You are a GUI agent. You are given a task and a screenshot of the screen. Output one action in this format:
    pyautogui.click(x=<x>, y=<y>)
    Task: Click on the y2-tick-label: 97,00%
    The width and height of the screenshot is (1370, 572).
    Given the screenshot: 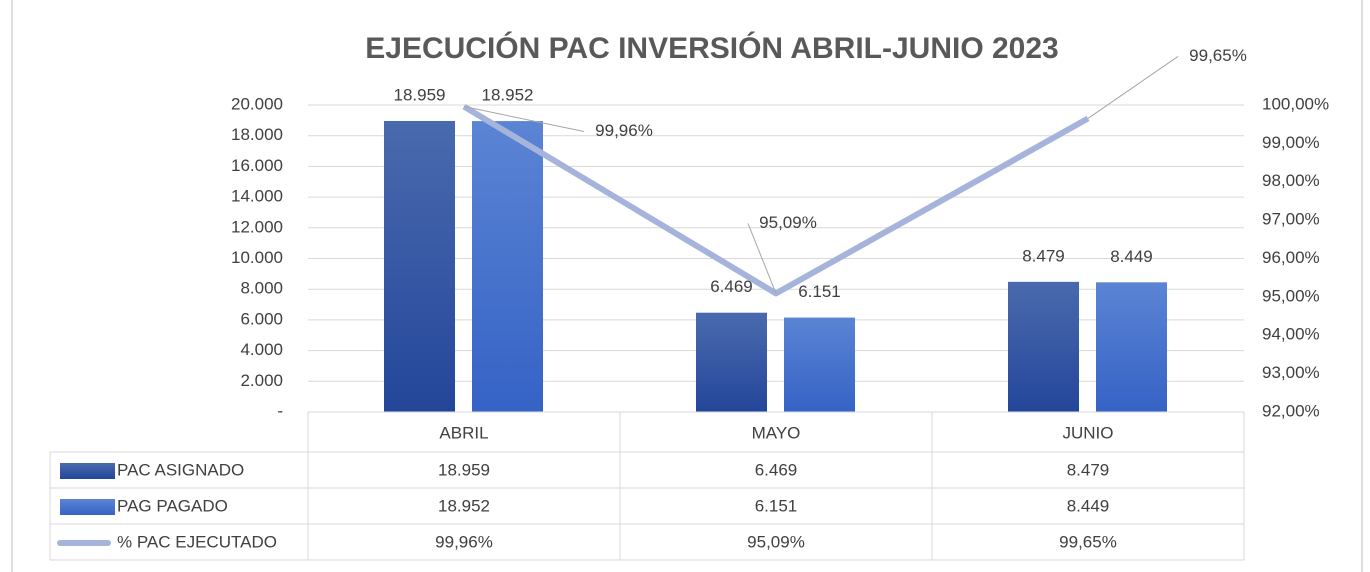 What is the action you would take?
    pyautogui.click(x=1291, y=219)
    